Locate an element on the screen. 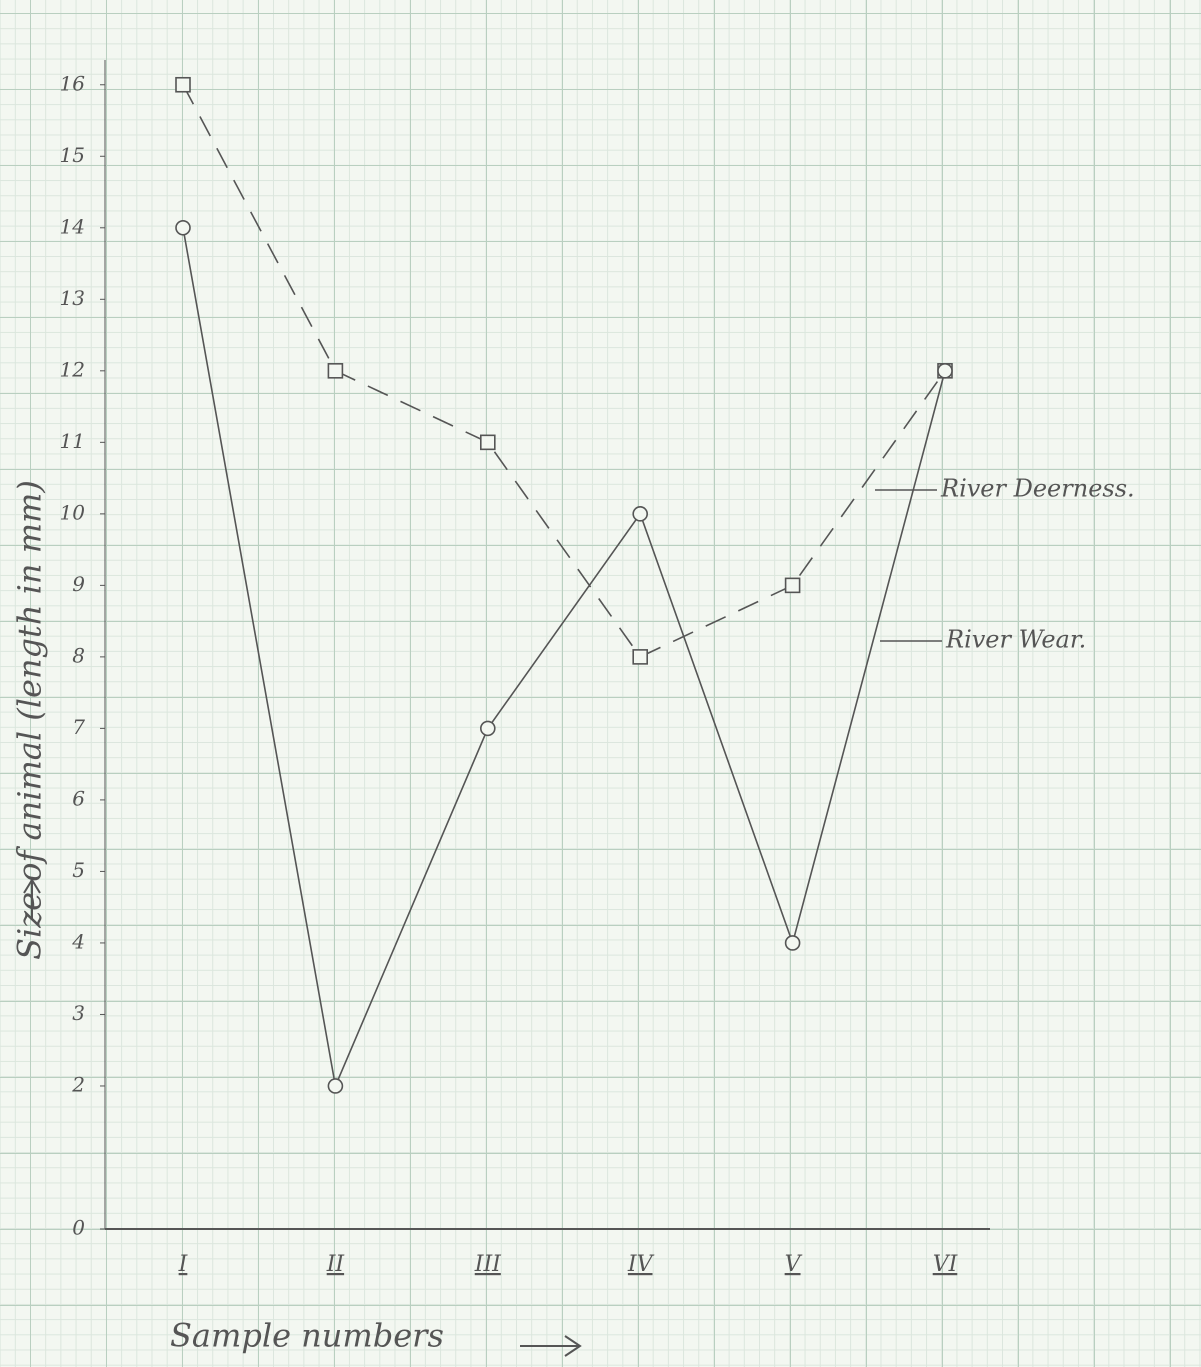  y-tick-label: 3 is located at coordinates (78, 1013).